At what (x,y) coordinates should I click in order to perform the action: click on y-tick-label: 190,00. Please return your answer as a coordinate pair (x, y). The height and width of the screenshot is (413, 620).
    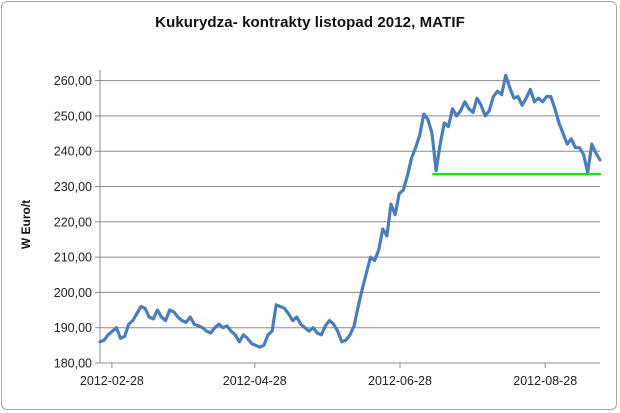
    Looking at the image, I should click on (73, 328).